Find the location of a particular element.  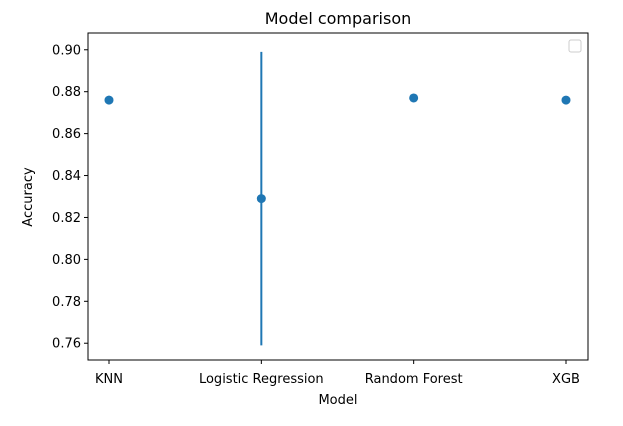

y-tick-label: 0.80 is located at coordinates (66, 260).